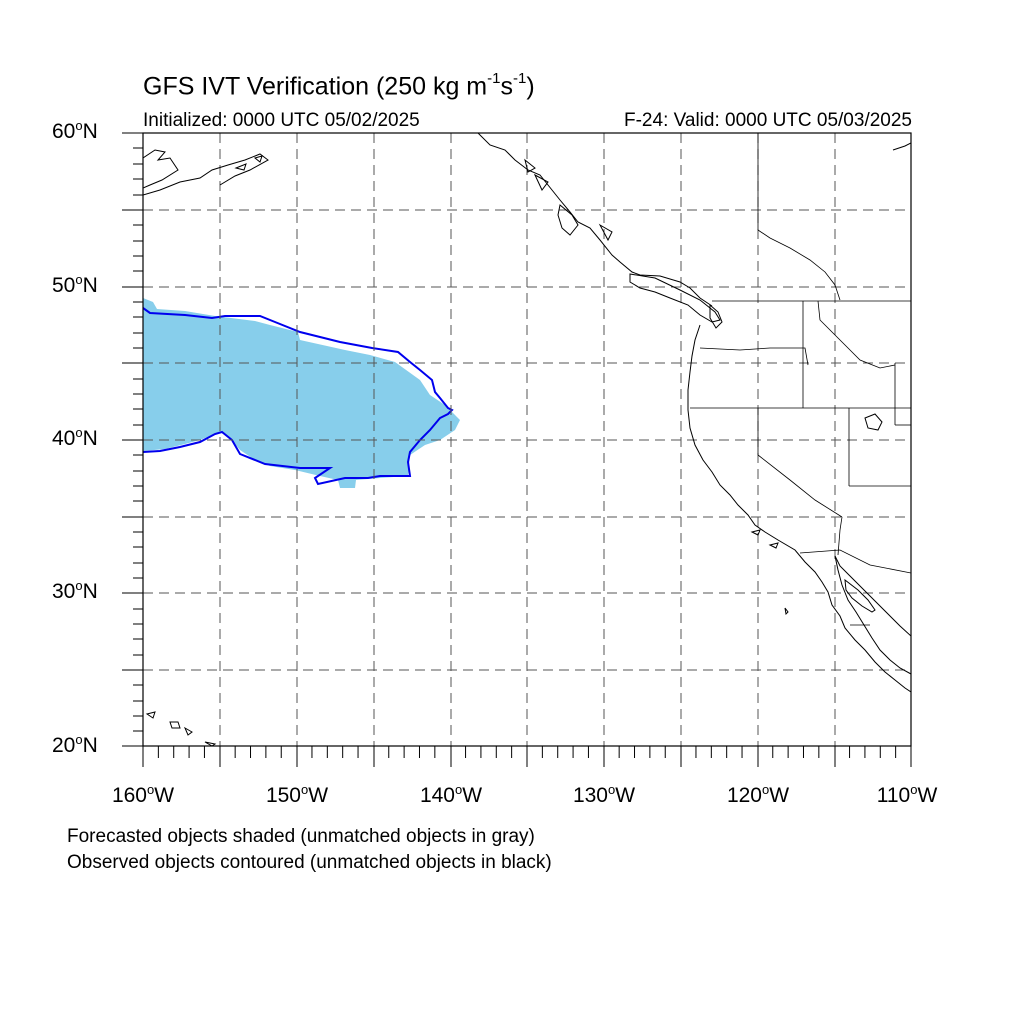 This screenshot has width=1024, height=1024. I want to click on lon-label-120w: 120oW, so click(758, 794).